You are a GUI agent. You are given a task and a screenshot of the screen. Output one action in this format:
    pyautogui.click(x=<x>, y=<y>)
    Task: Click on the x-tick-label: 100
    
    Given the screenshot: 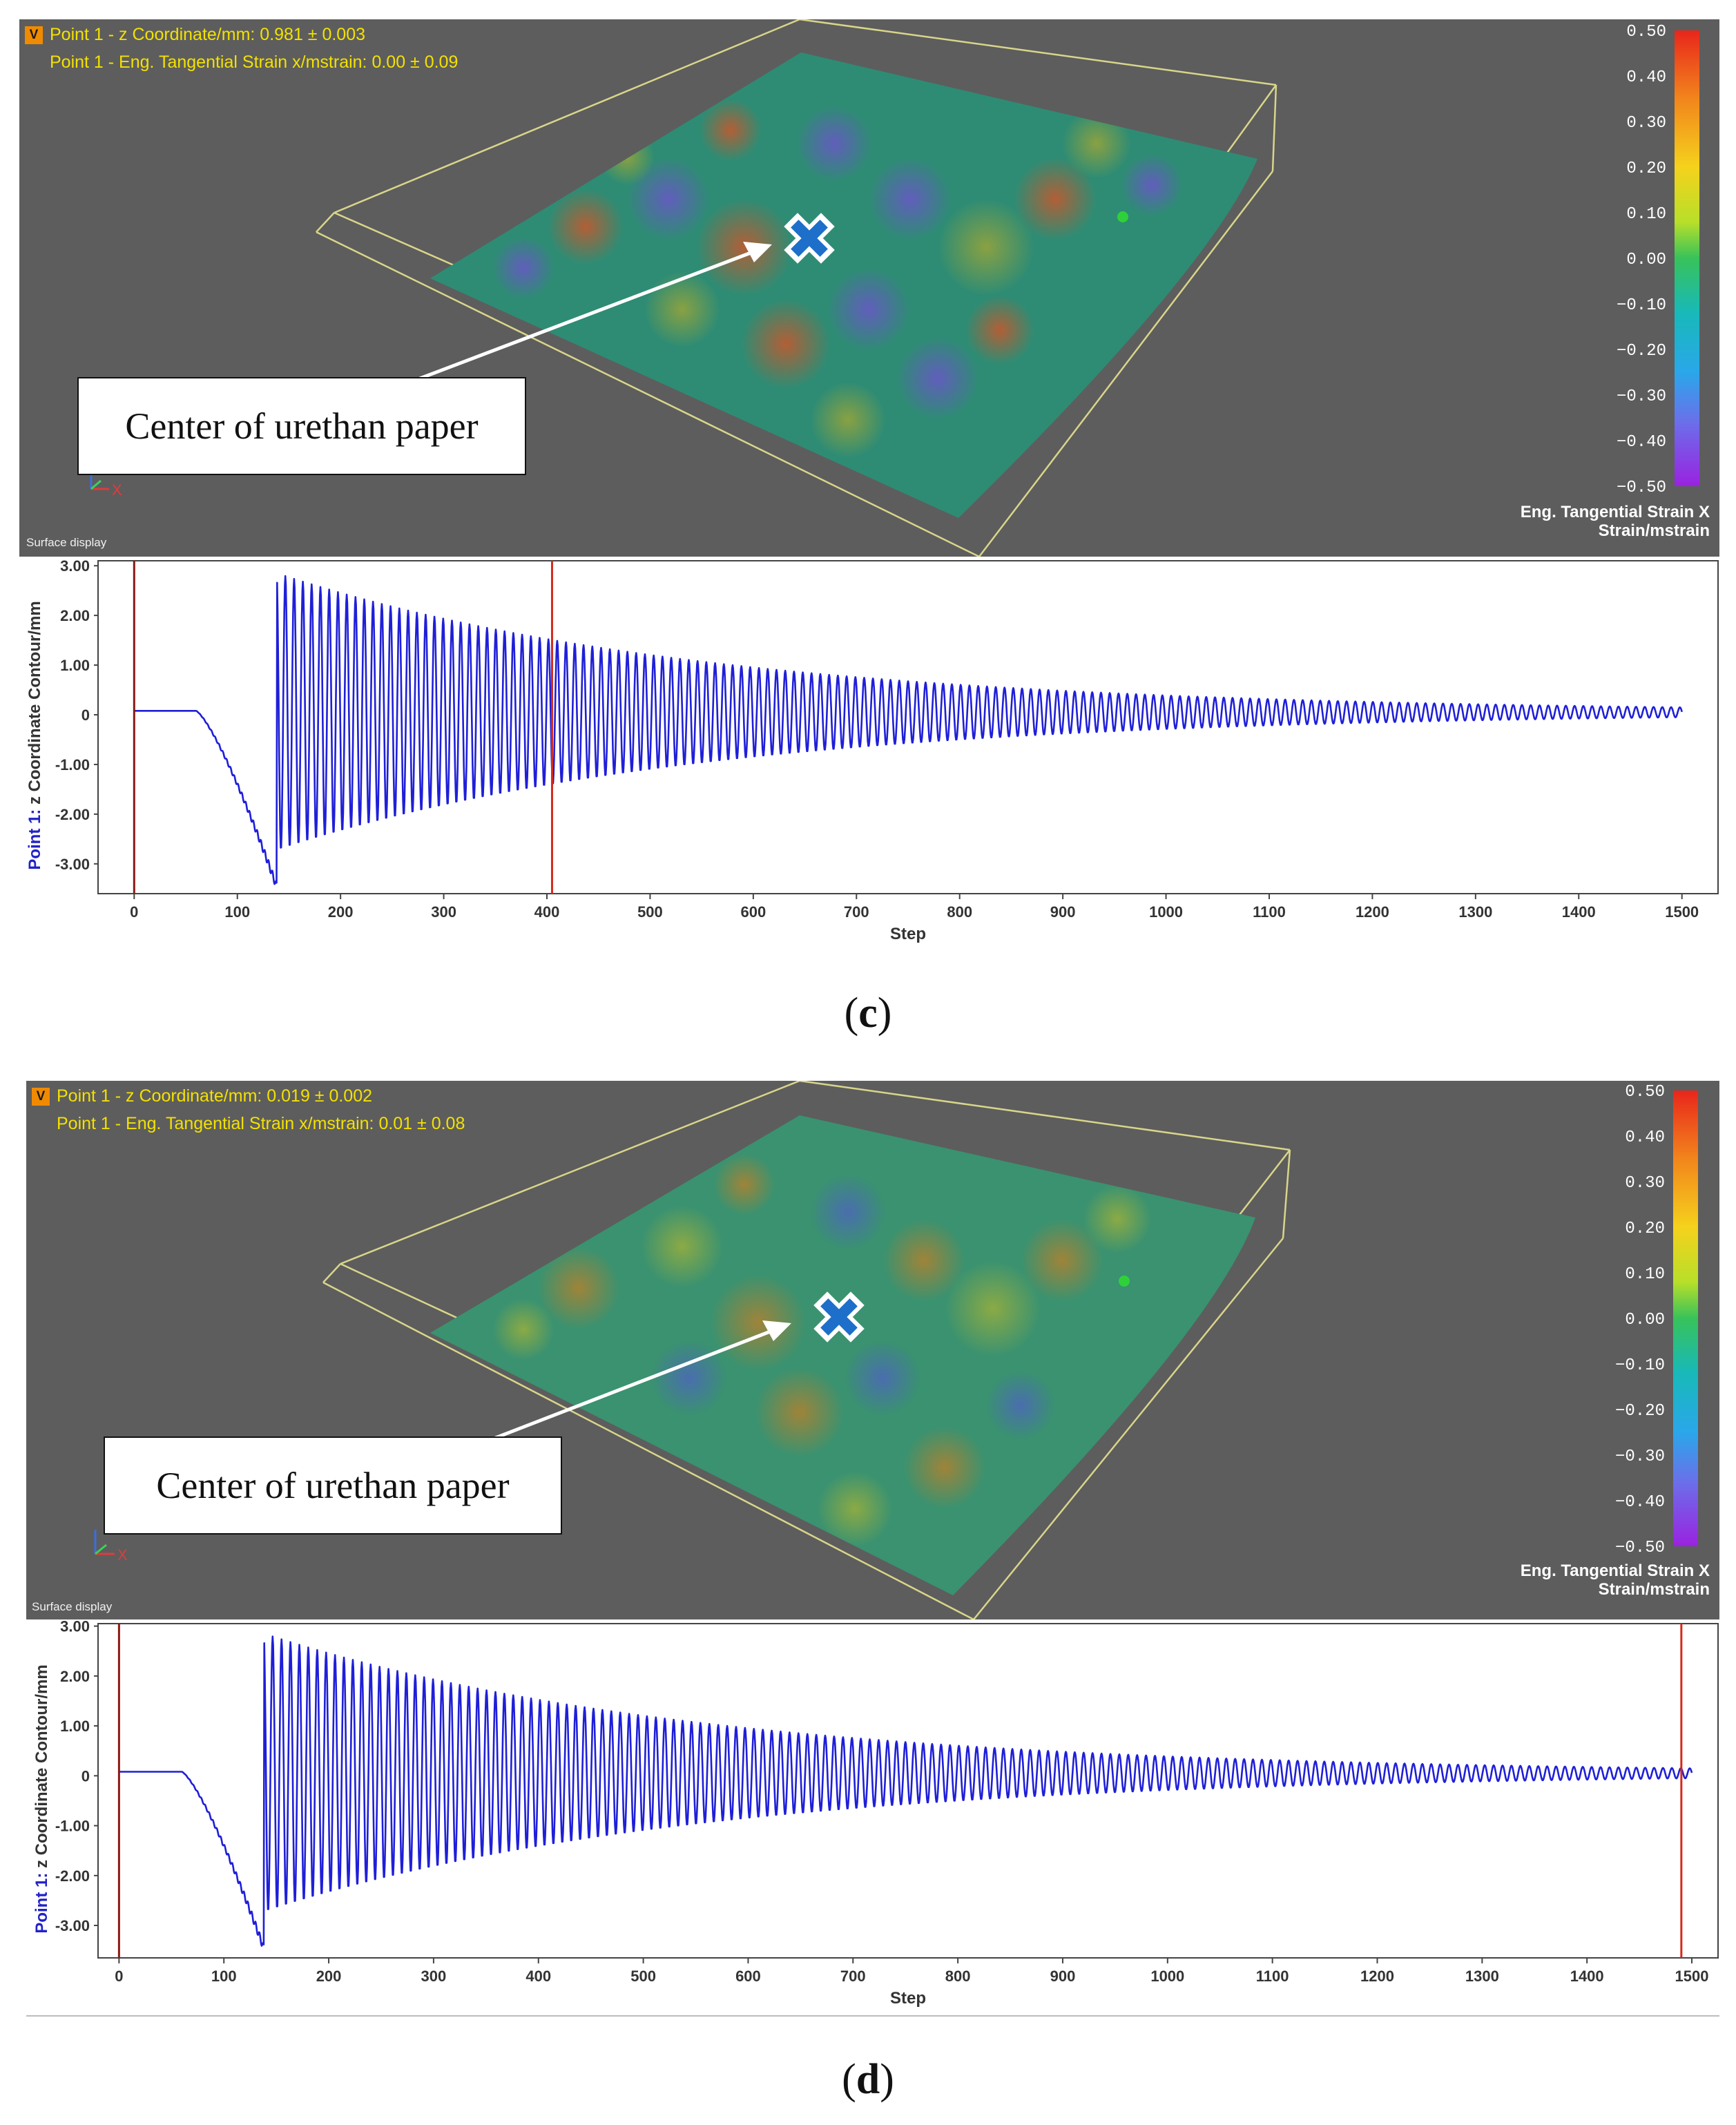 What is the action you would take?
    pyautogui.click(x=224, y=1976)
    